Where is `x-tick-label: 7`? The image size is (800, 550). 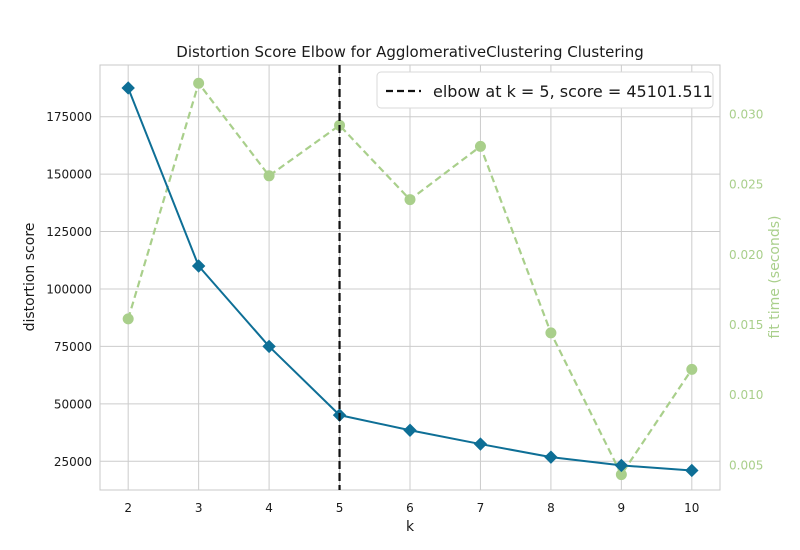 x-tick-label: 7 is located at coordinates (481, 508).